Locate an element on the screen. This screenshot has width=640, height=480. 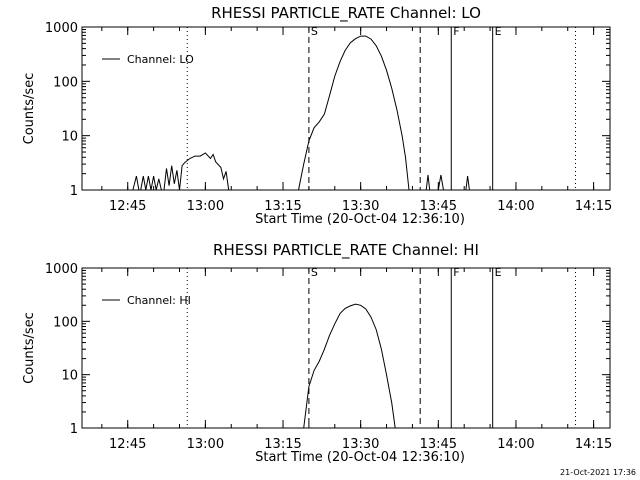
legend-label: Channel: LO is located at coordinates (160, 59).